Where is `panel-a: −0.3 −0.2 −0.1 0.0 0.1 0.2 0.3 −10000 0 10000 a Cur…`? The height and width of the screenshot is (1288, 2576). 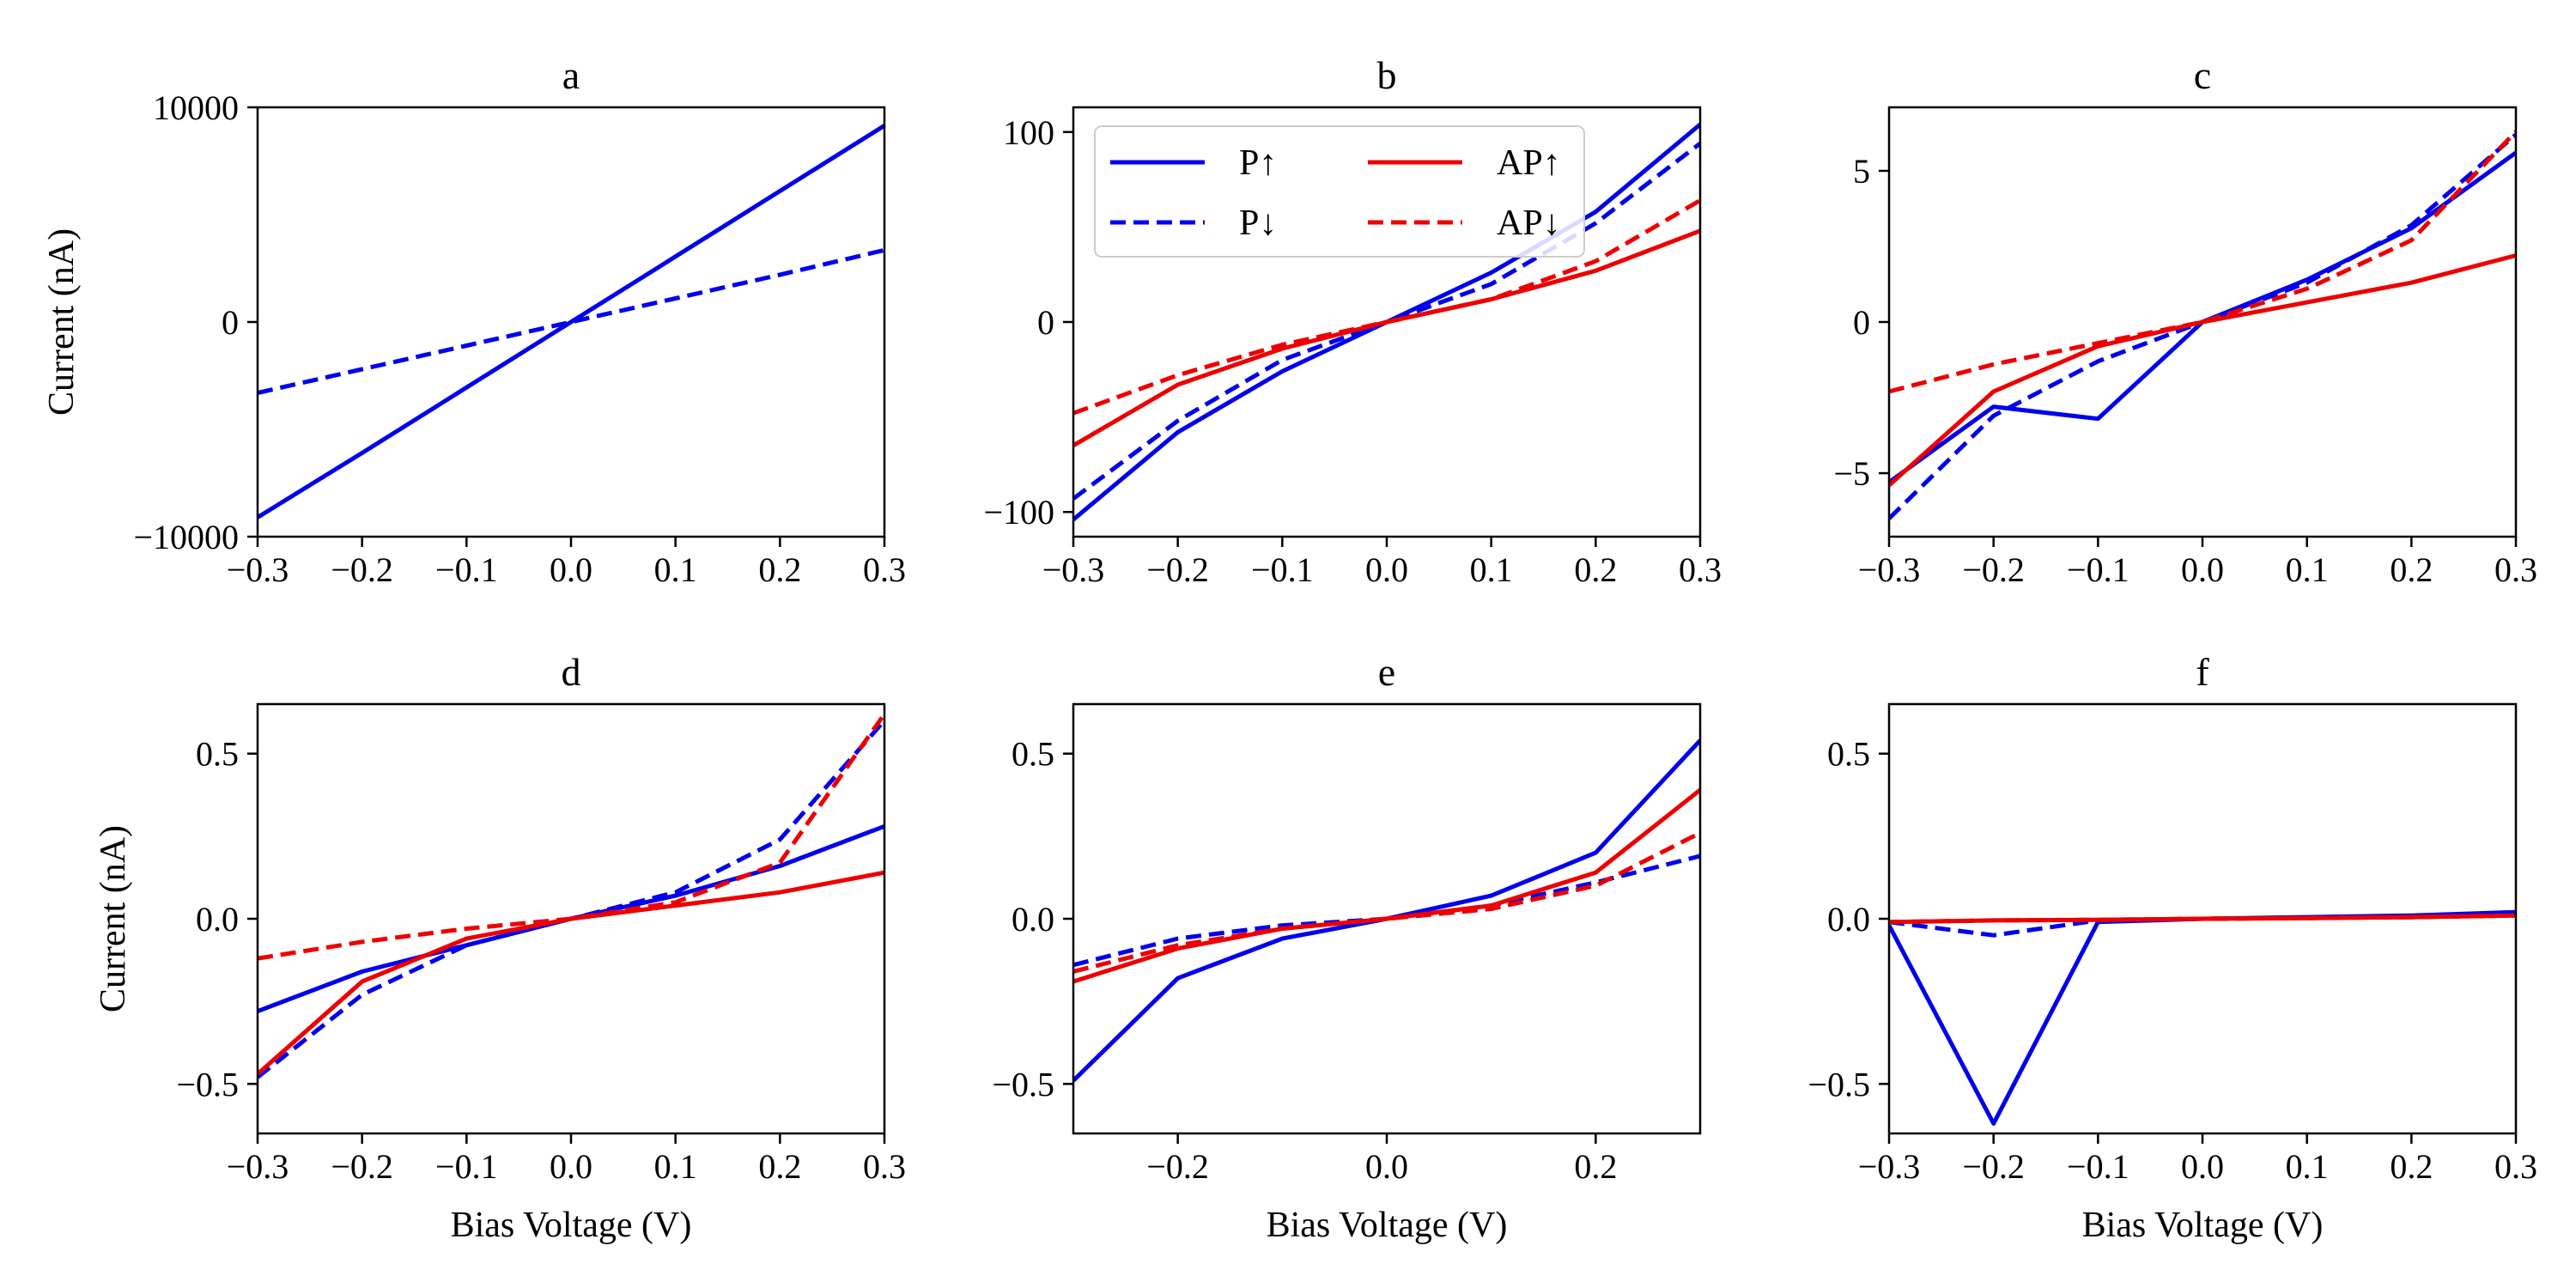
panel-a: −0.3 −0.2 −0.1 0.0 0.1 0.2 0.3 −10000 0 10000 a Cur… is located at coordinates (474, 321).